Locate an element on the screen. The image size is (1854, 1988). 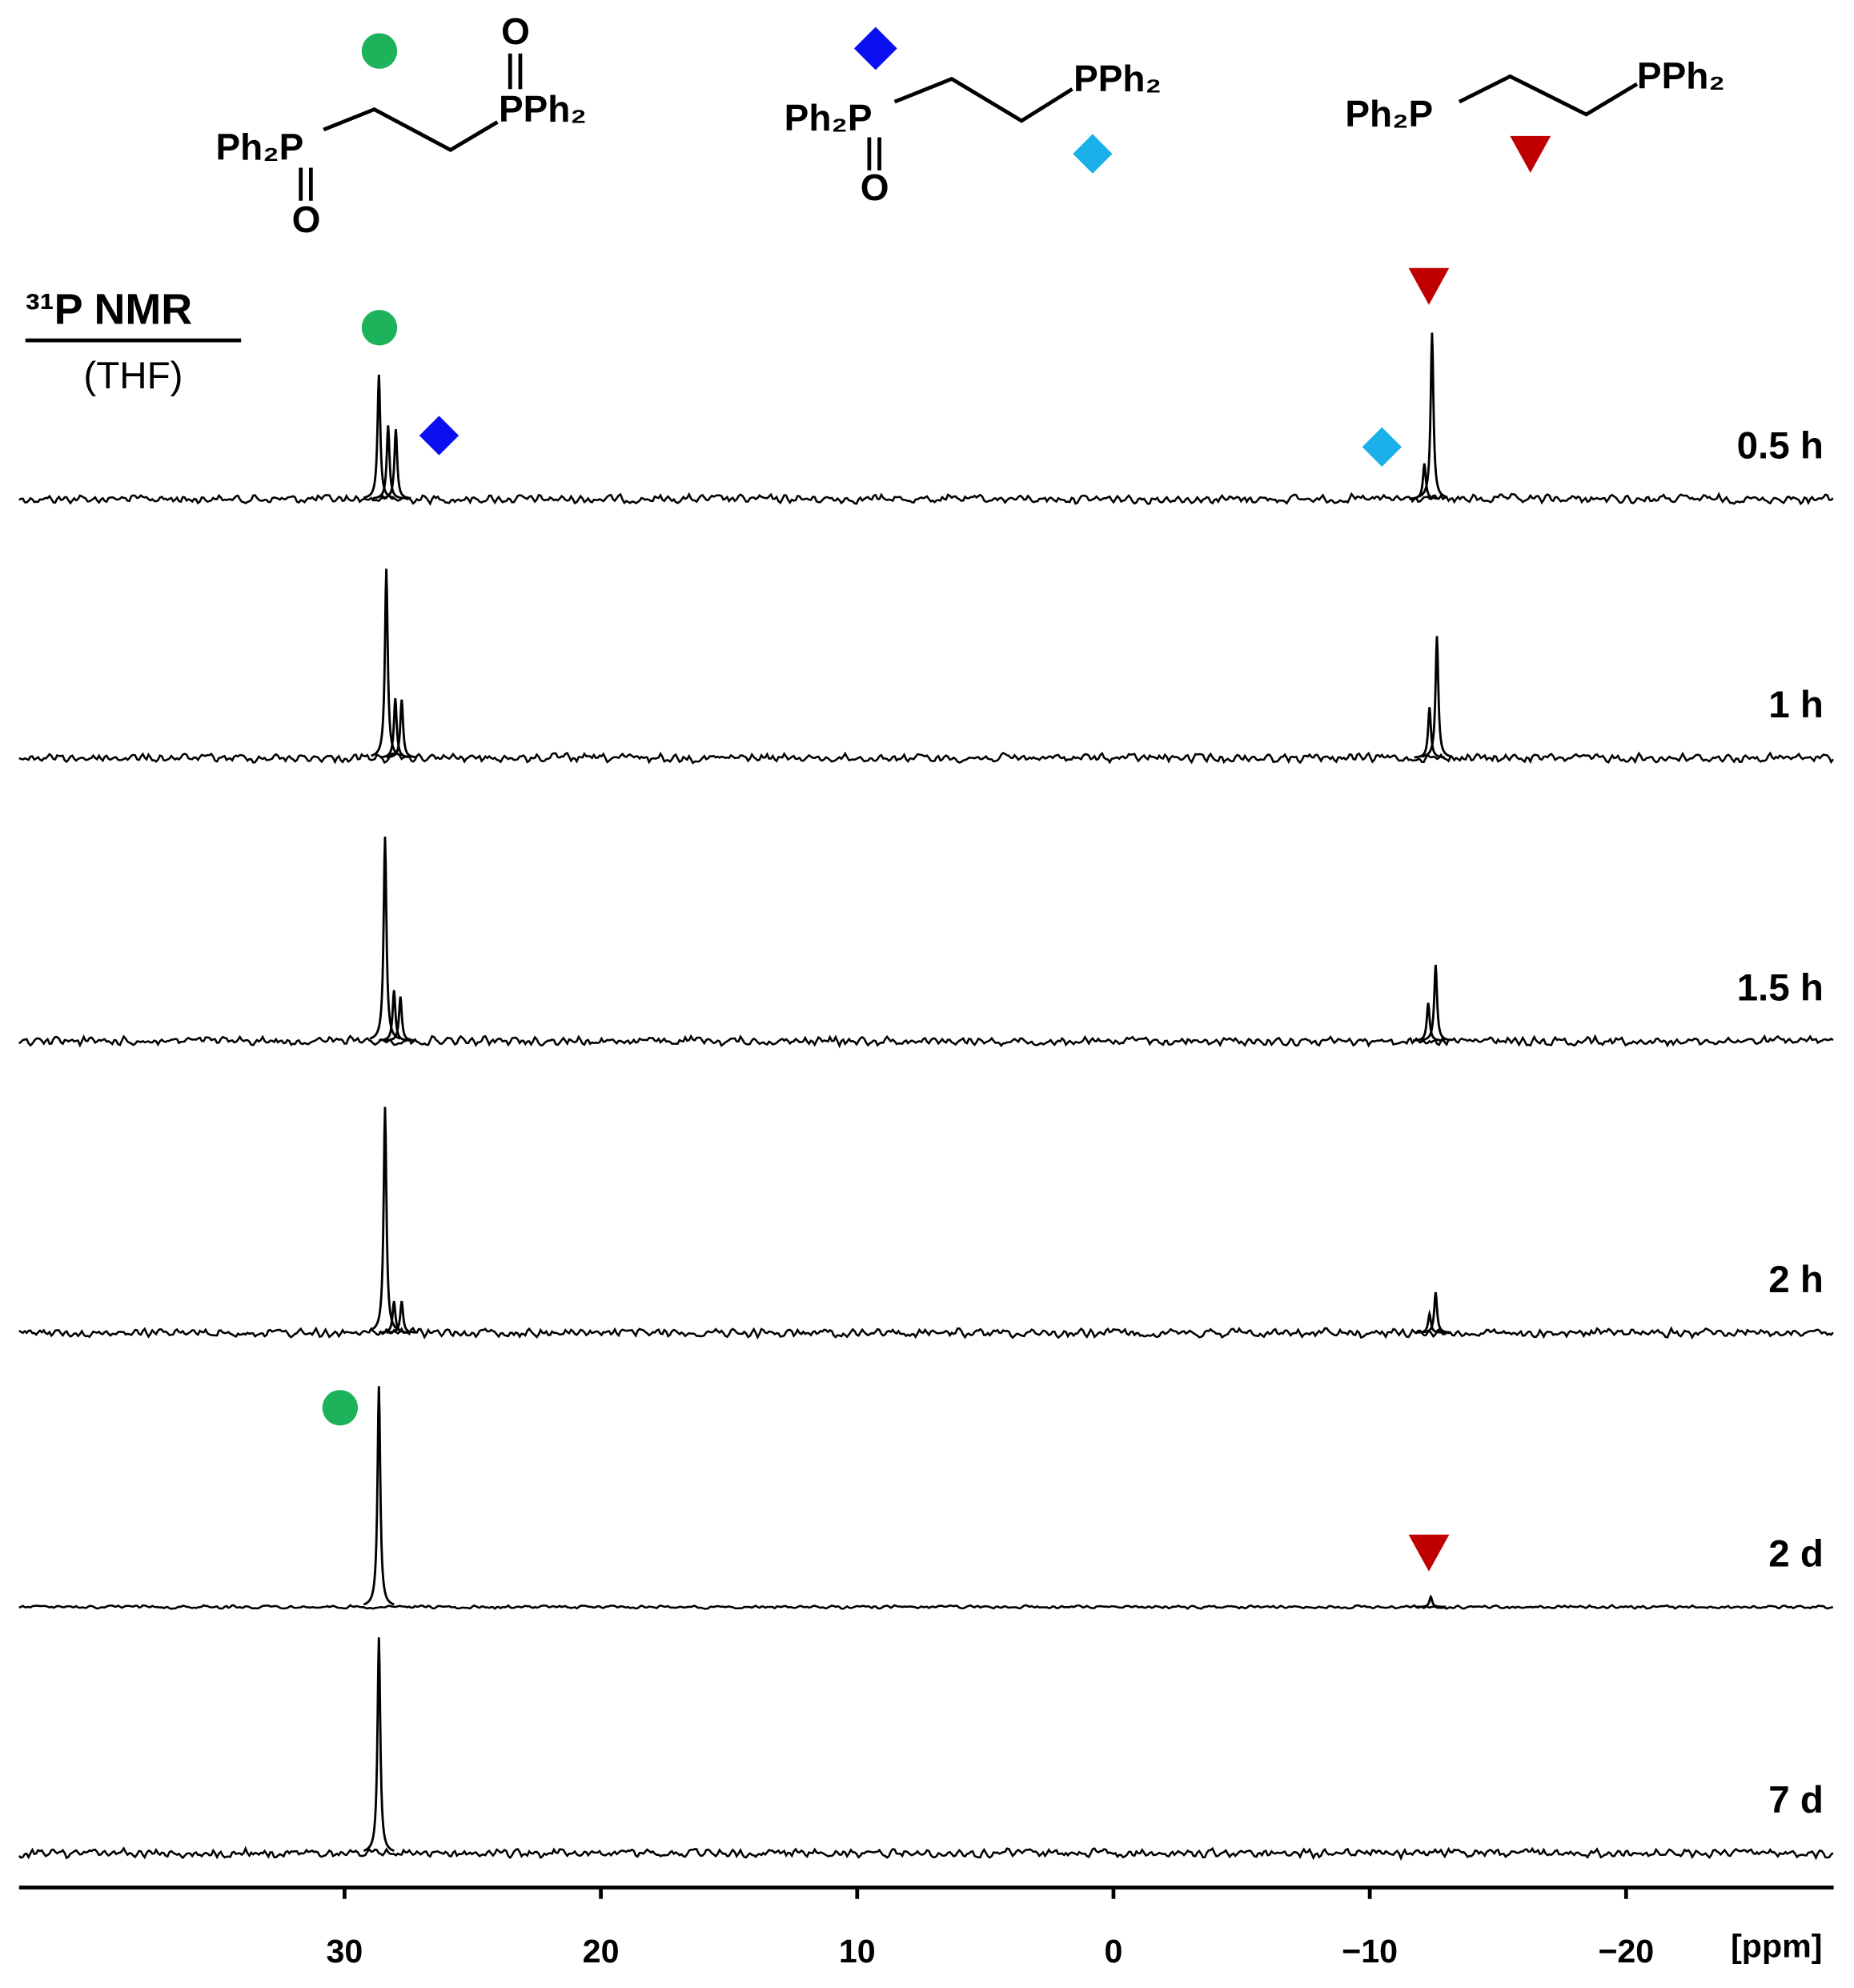
structure-1: Ph₂P O PPh₂ O is located at coordinates (400, 125).